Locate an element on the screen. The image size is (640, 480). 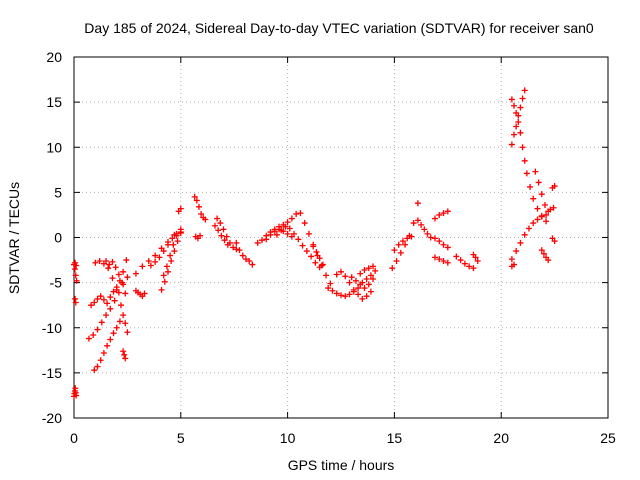
series-s18 is located at coordinates (227, 234).